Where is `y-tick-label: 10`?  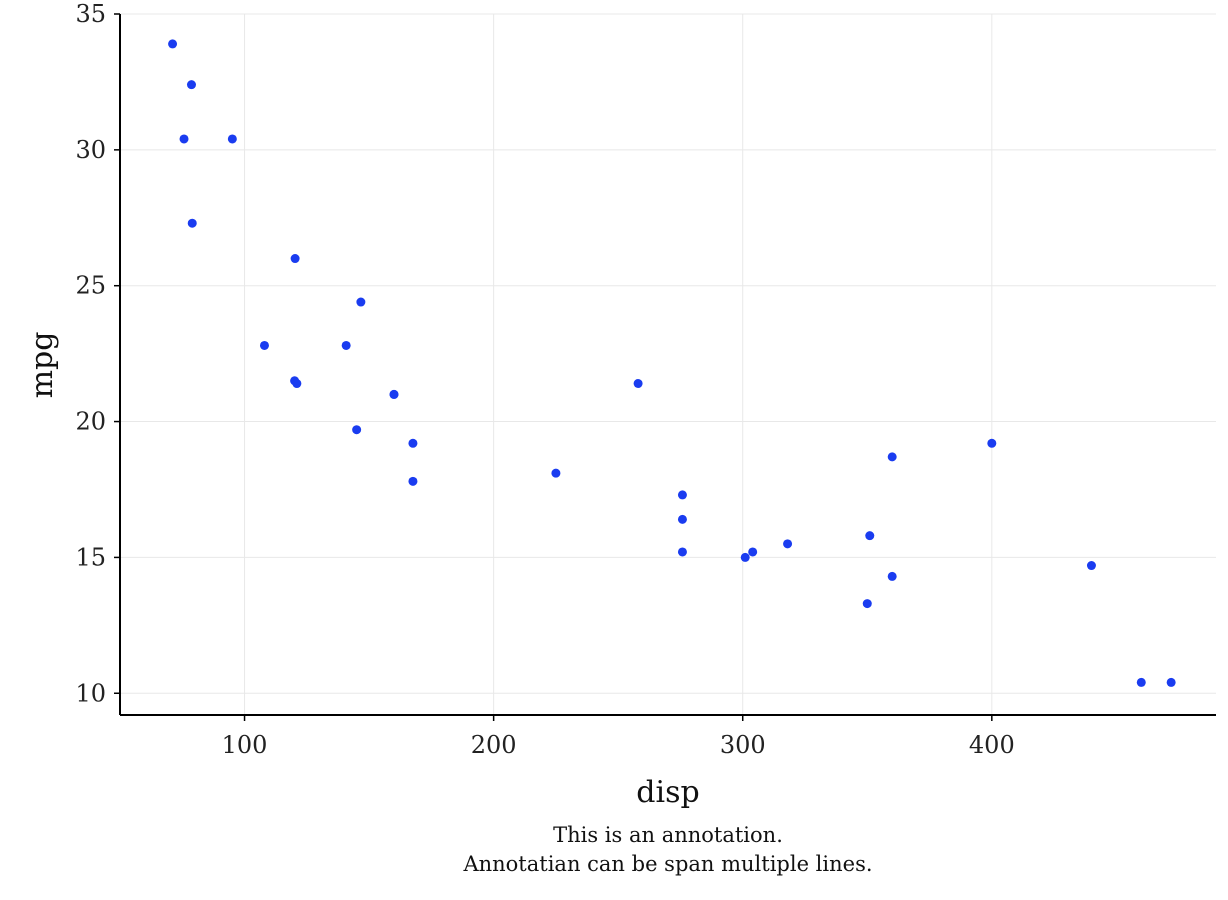 y-tick-label: 10 is located at coordinates (90, 693).